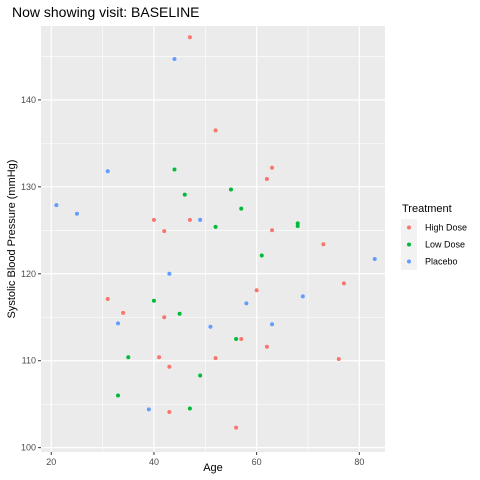 This screenshot has width=480, height=480. What do you see at coordinates (28, 274) in the screenshot?
I see `y-tick-label: 120` at bounding box center [28, 274].